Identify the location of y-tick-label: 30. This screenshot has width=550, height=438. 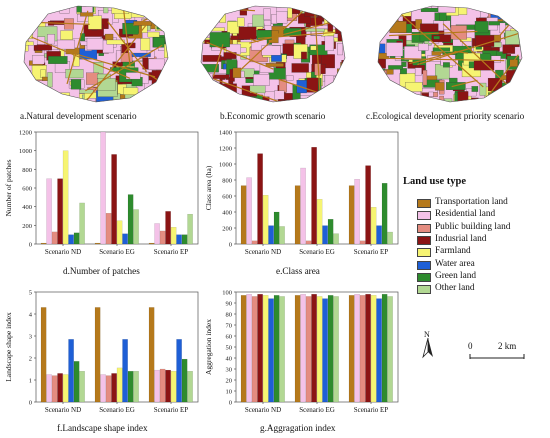
(229, 370).